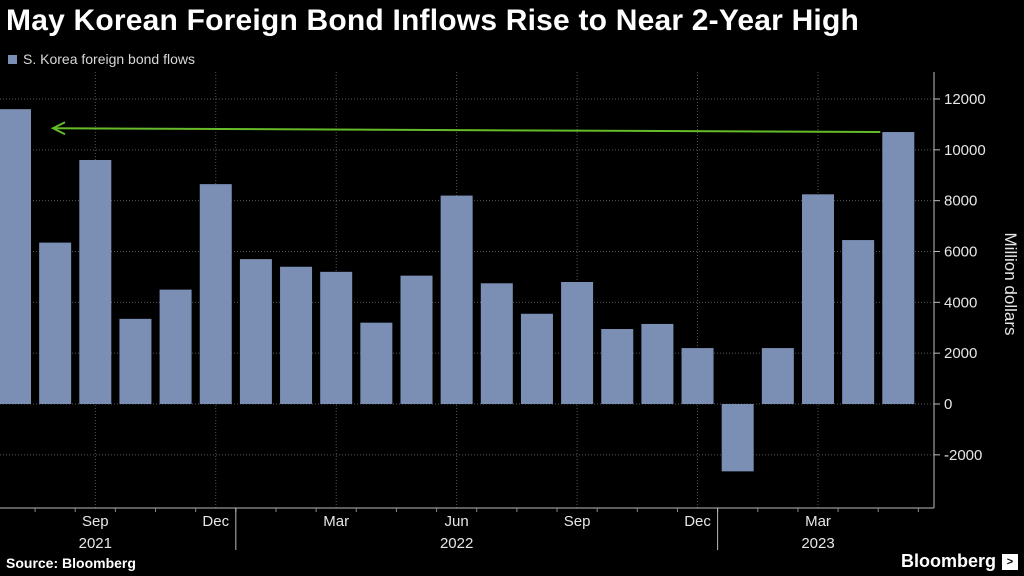 The image size is (1024, 576). Describe the element at coordinates (960, 353) in the screenshot. I see `y-tick-label: 2000` at that location.